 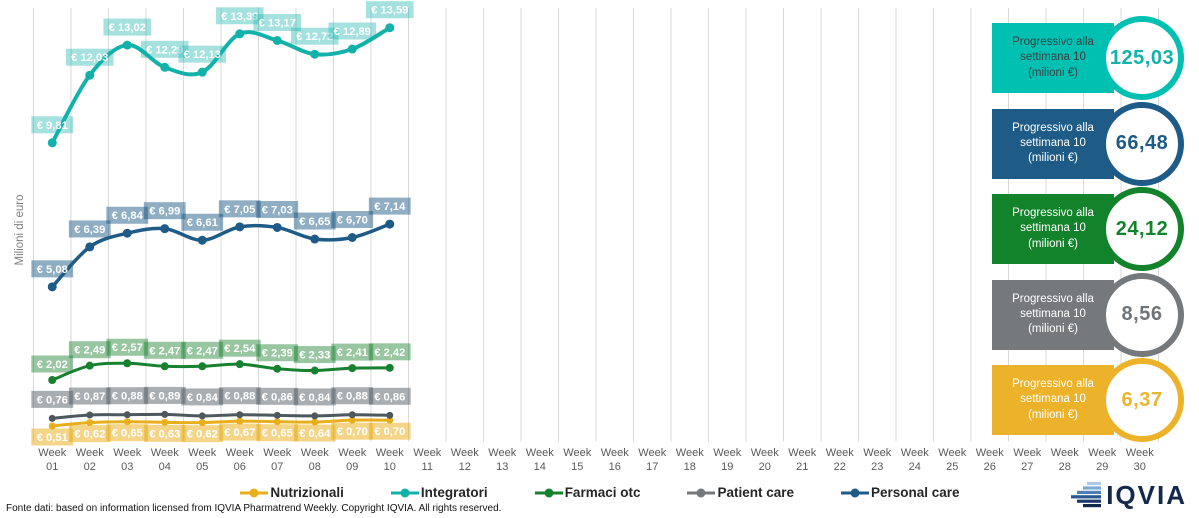 What do you see at coordinates (89, 58) in the screenshot?
I see `data-label-integratori: € 12,03` at bounding box center [89, 58].